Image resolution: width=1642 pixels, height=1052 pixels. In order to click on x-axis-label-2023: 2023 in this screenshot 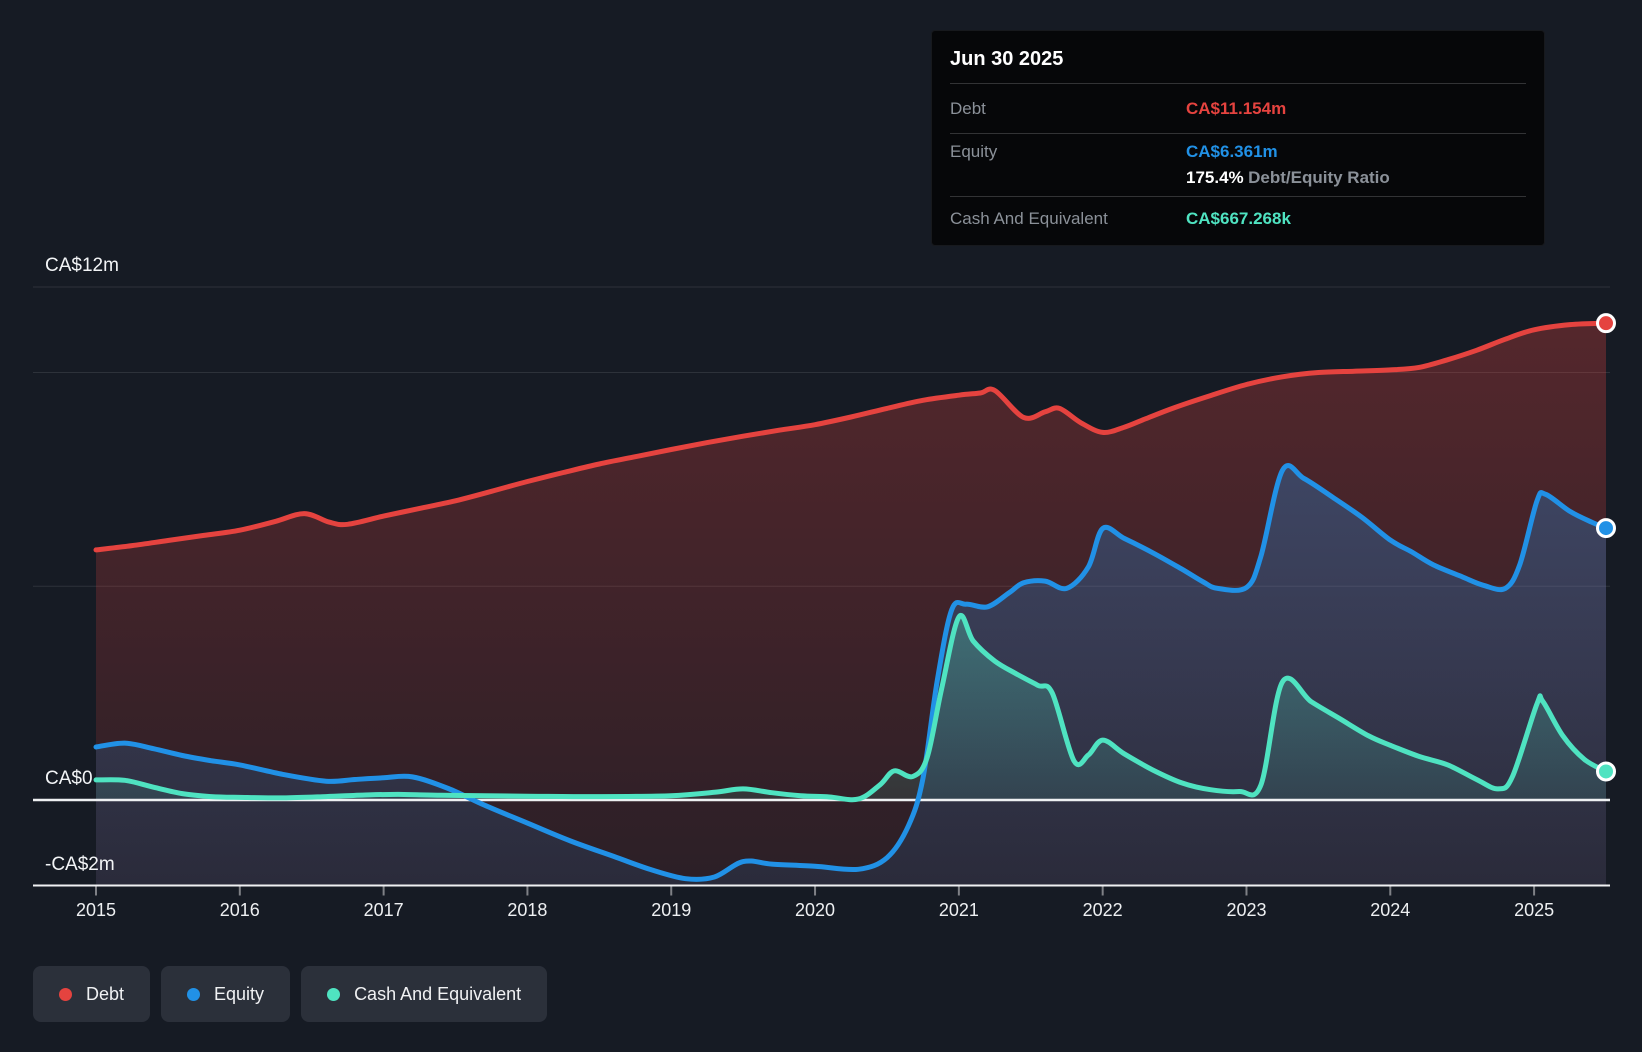, I will do `click(1246, 910)`.